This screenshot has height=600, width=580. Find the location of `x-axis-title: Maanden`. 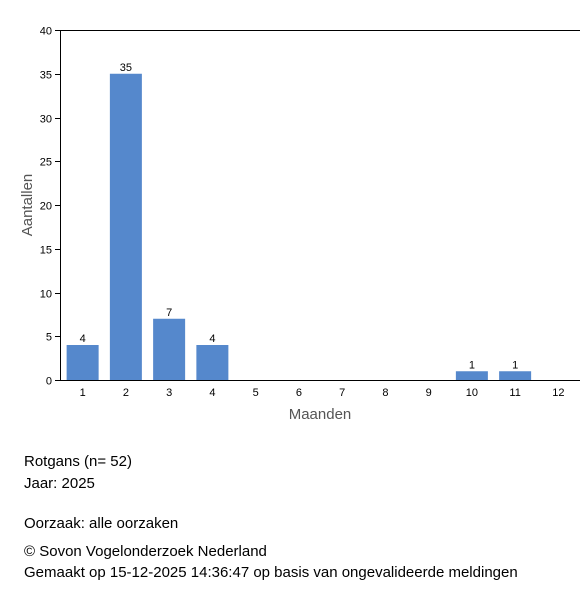

x-axis-title: Maanden is located at coordinates (320, 414).